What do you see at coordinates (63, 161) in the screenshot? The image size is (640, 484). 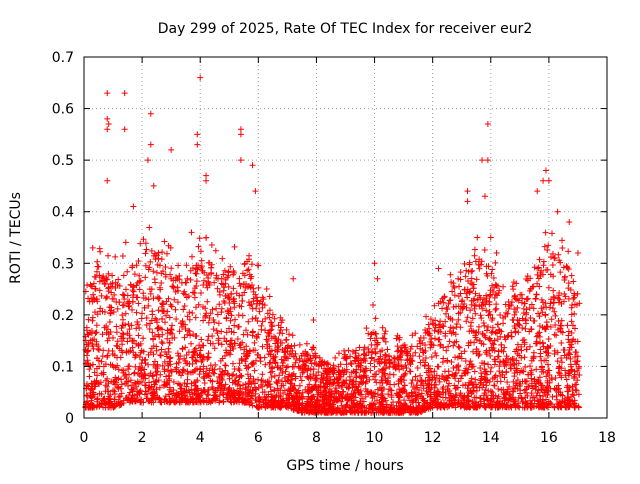 I see `y-tick-label: 0.5` at bounding box center [63, 161].